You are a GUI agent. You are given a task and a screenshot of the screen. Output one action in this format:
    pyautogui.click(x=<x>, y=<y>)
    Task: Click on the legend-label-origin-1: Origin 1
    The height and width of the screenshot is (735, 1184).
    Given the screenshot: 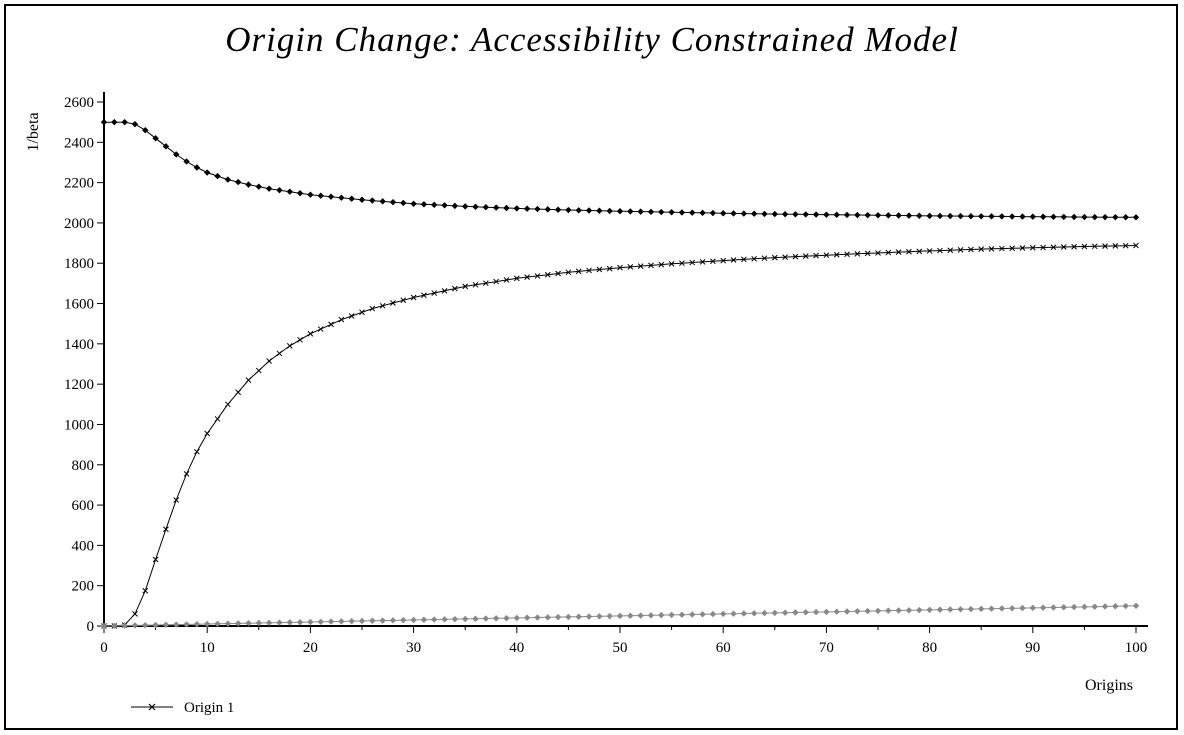 What is the action you would take?
    pyautogui.click(x=209, y=708)
    